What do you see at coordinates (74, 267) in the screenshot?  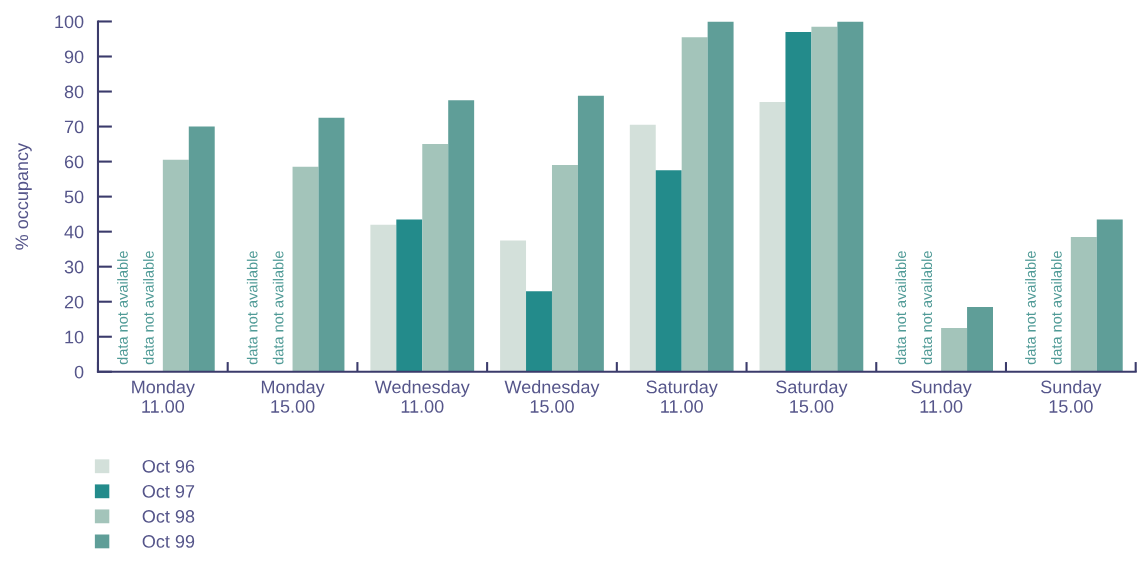 I see `y-tick-label: 30` at bounding box center [74, 267].